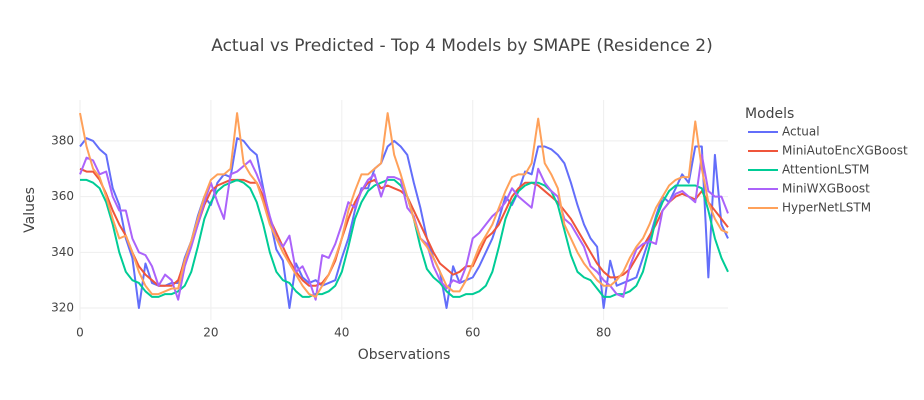 The image size is (924, 400). I want to click on y-tick-label: 360, so click(62, 196).